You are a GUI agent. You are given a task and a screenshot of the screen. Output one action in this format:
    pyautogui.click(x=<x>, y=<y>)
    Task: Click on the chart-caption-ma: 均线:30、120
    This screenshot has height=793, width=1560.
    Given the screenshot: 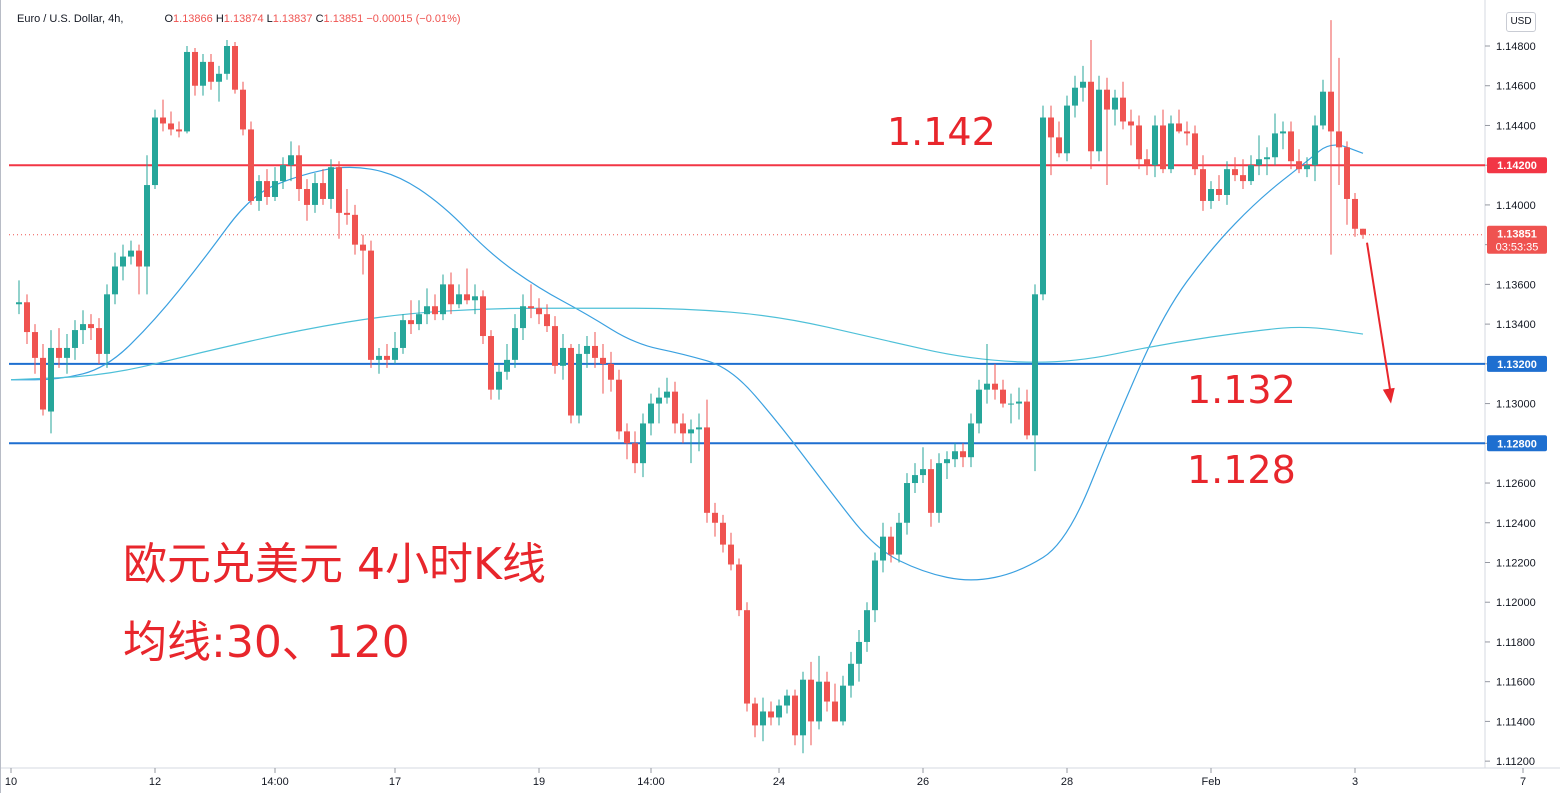 What is the action you would take?
    pyautogui.click(x=266, y=642)
    